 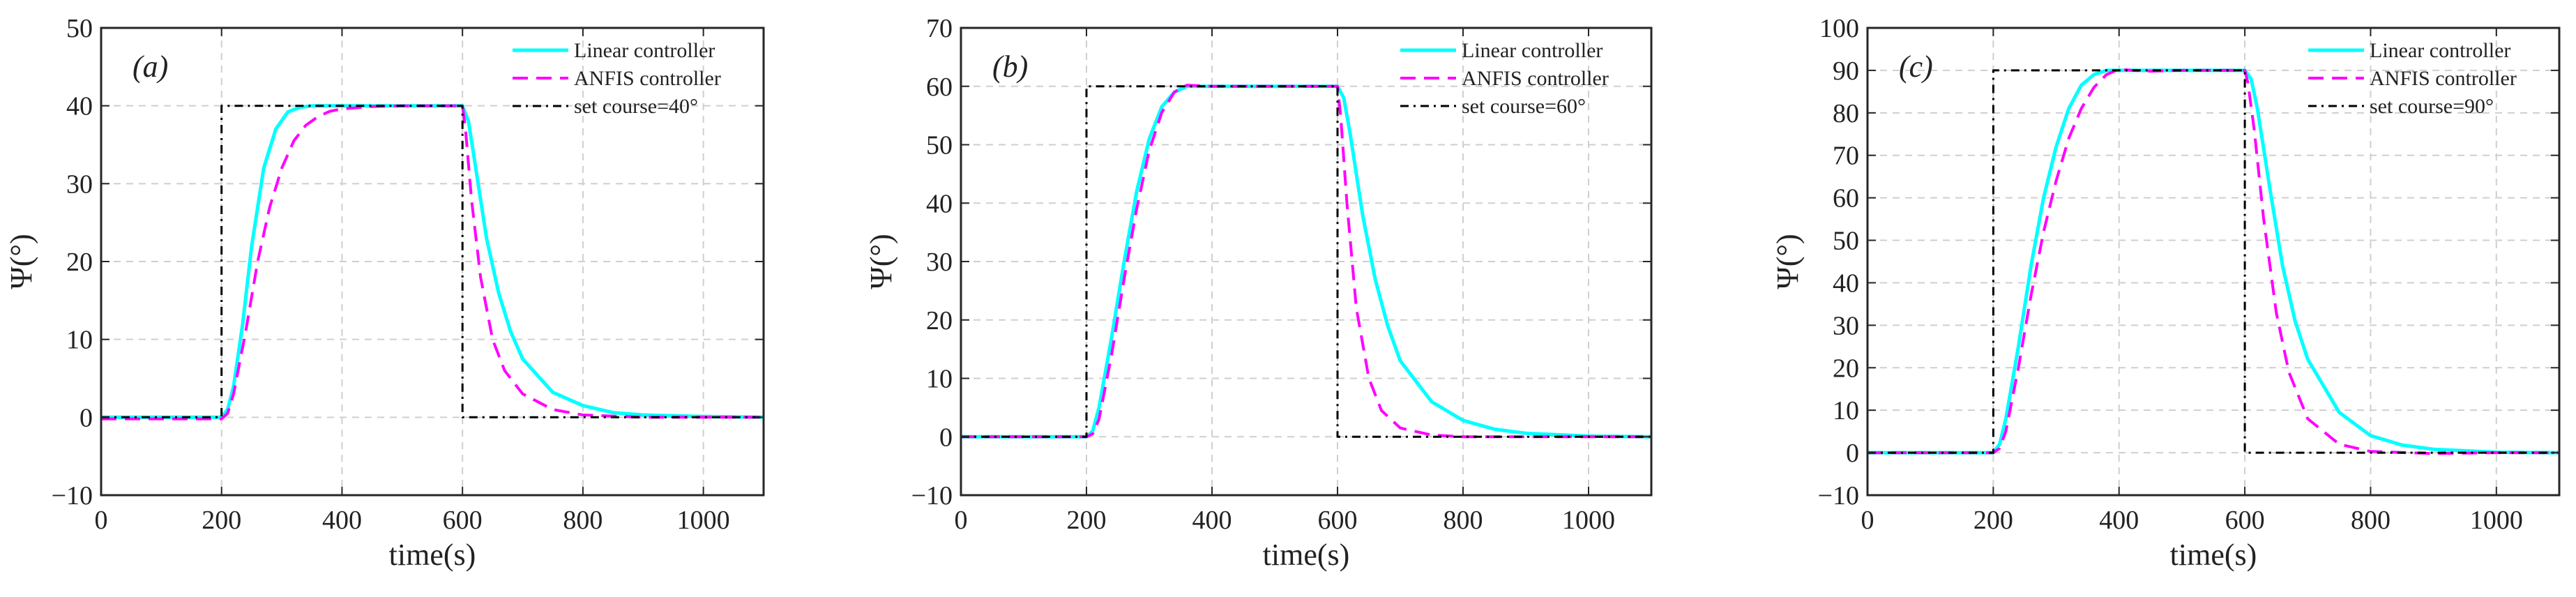 What do you see at coordinates (1846, 71) in the screenshot?
I see `y-tick-label: 90` at bounding box center [1846, 71].